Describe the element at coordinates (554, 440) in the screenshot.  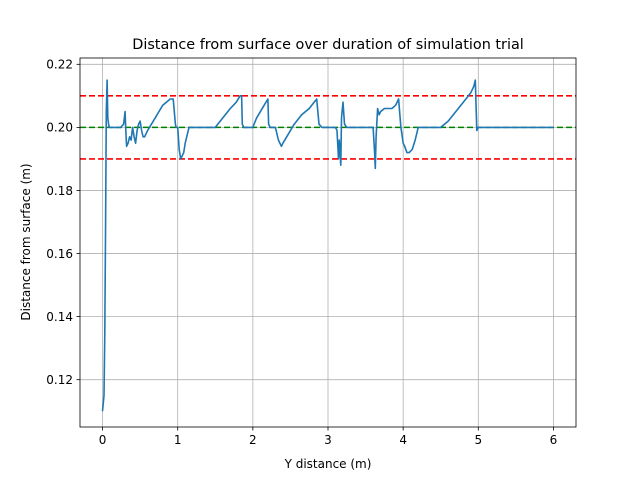
I see `x-tick-label: 6` at that location.